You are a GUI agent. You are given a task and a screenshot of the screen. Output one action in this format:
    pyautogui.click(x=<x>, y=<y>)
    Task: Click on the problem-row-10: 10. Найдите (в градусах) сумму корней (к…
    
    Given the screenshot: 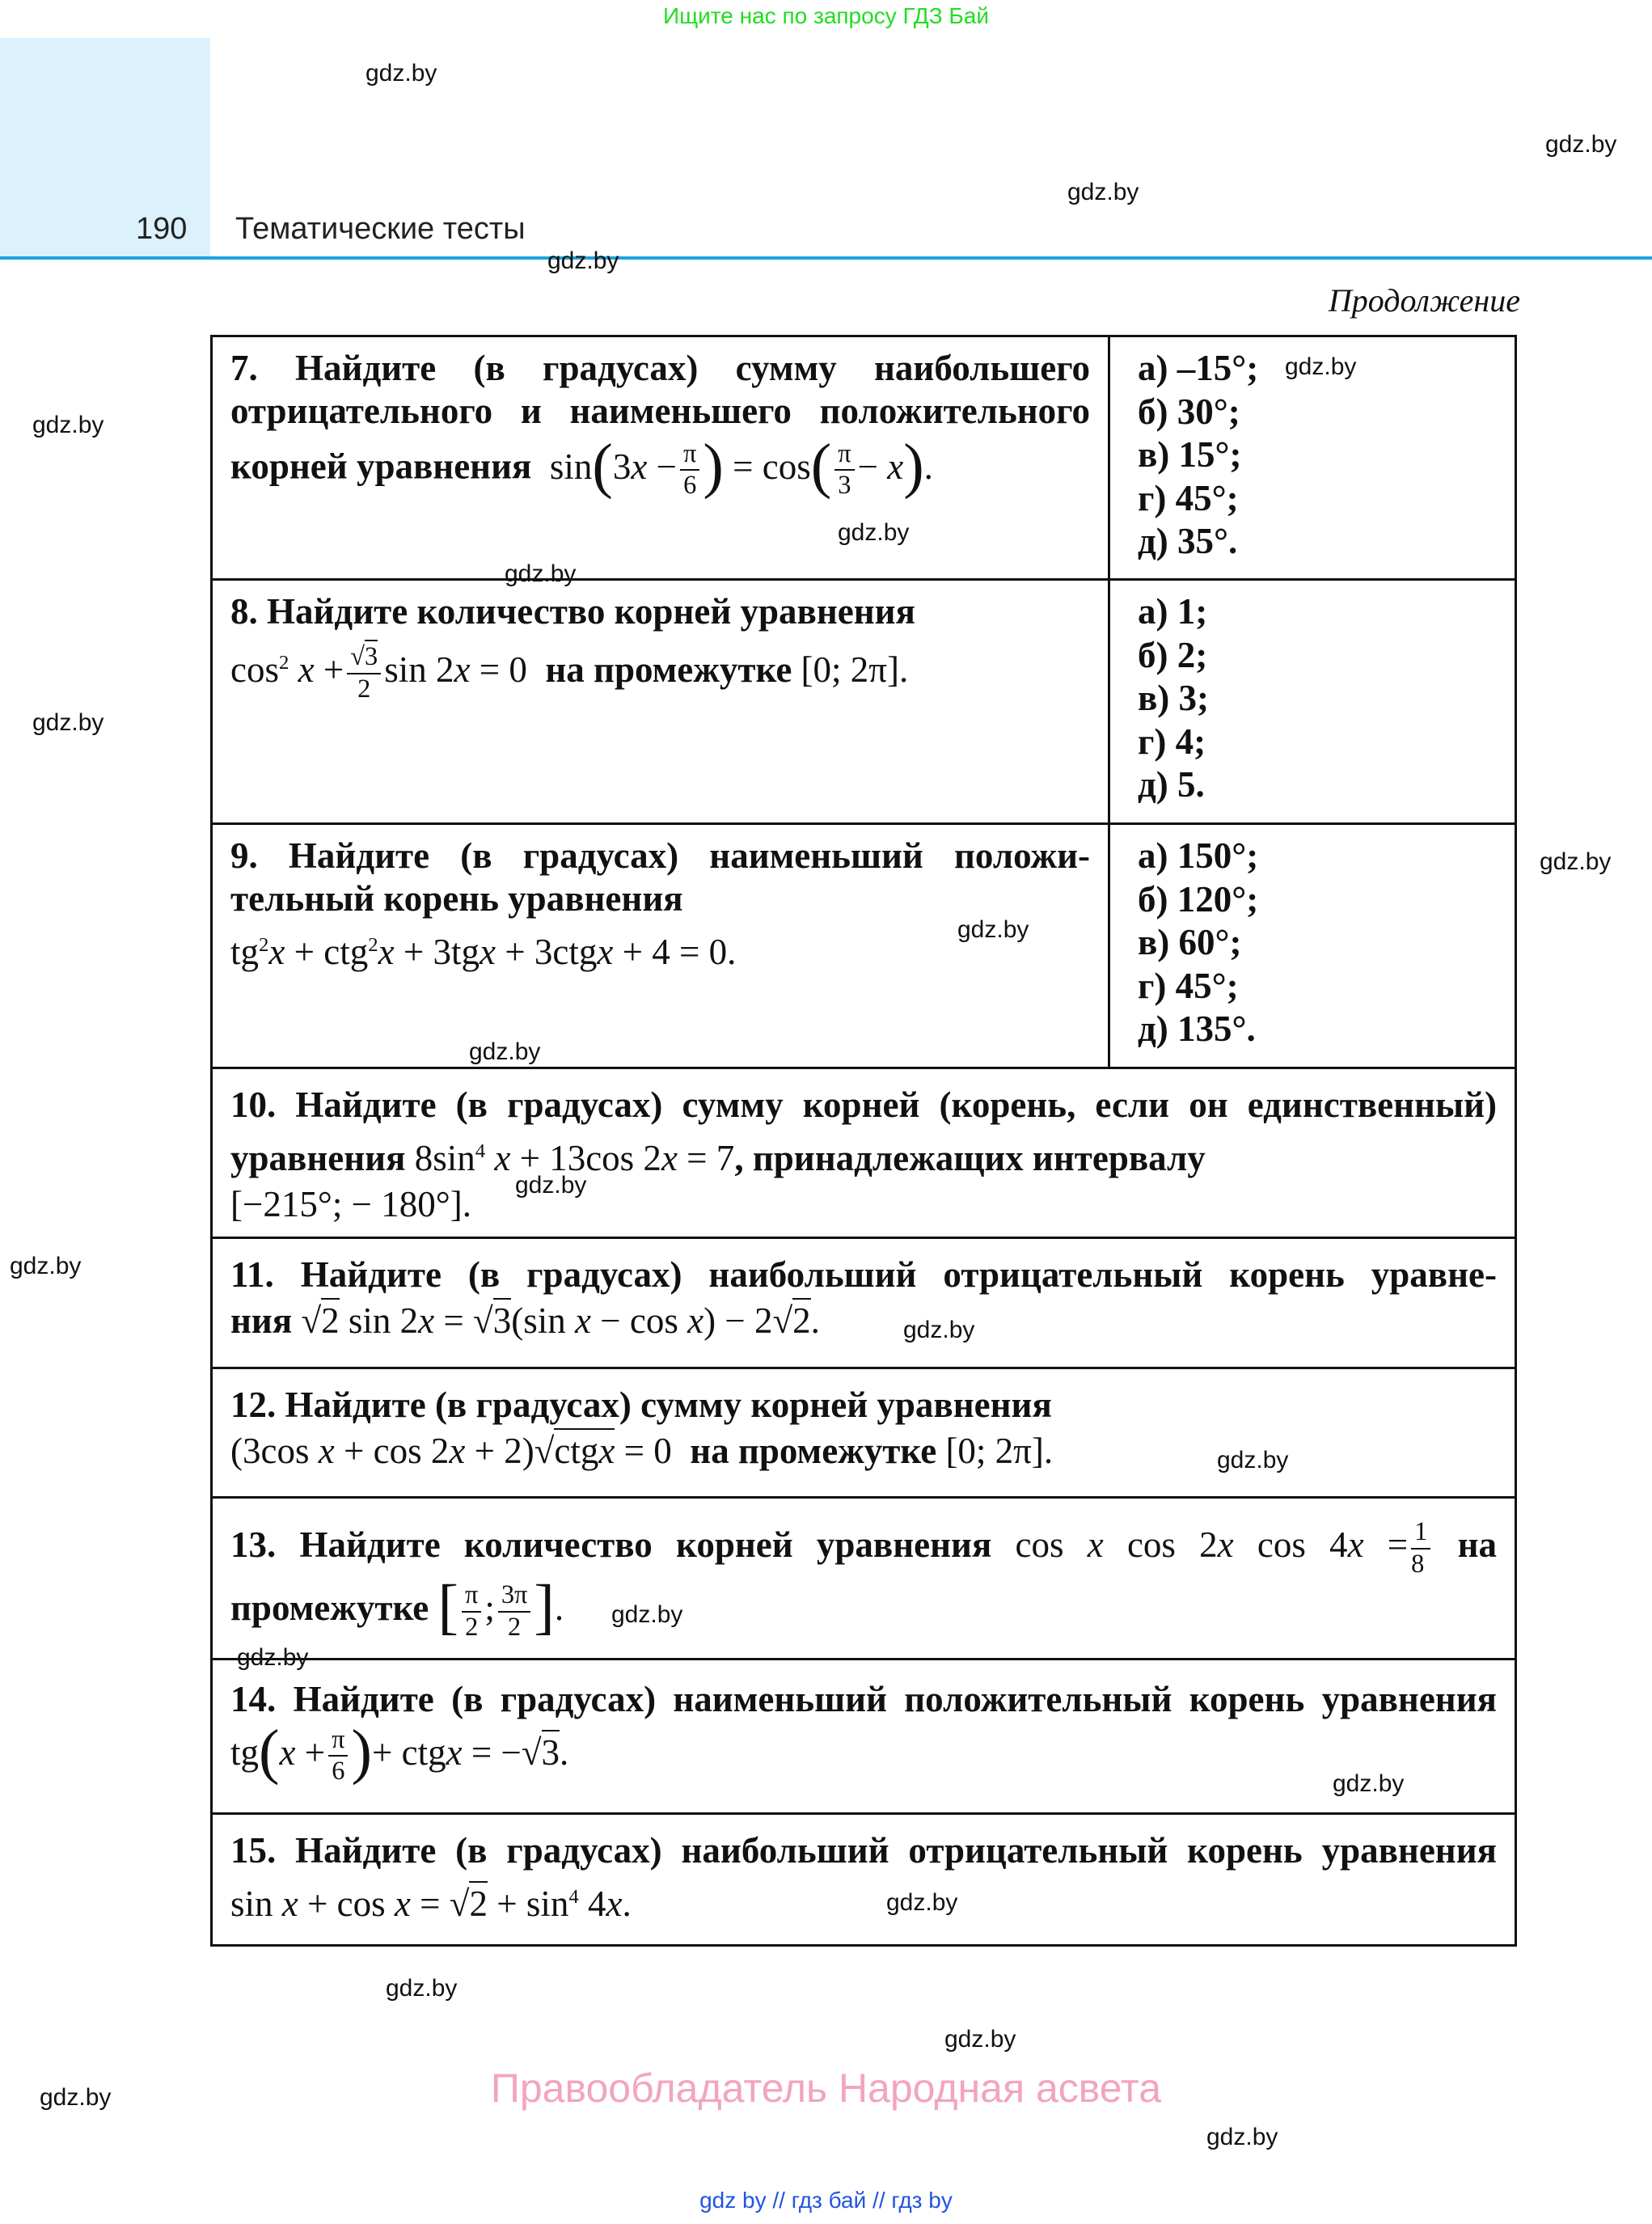 What is the action you would take?
    pyautogui.click(x=864, y=1154)
    